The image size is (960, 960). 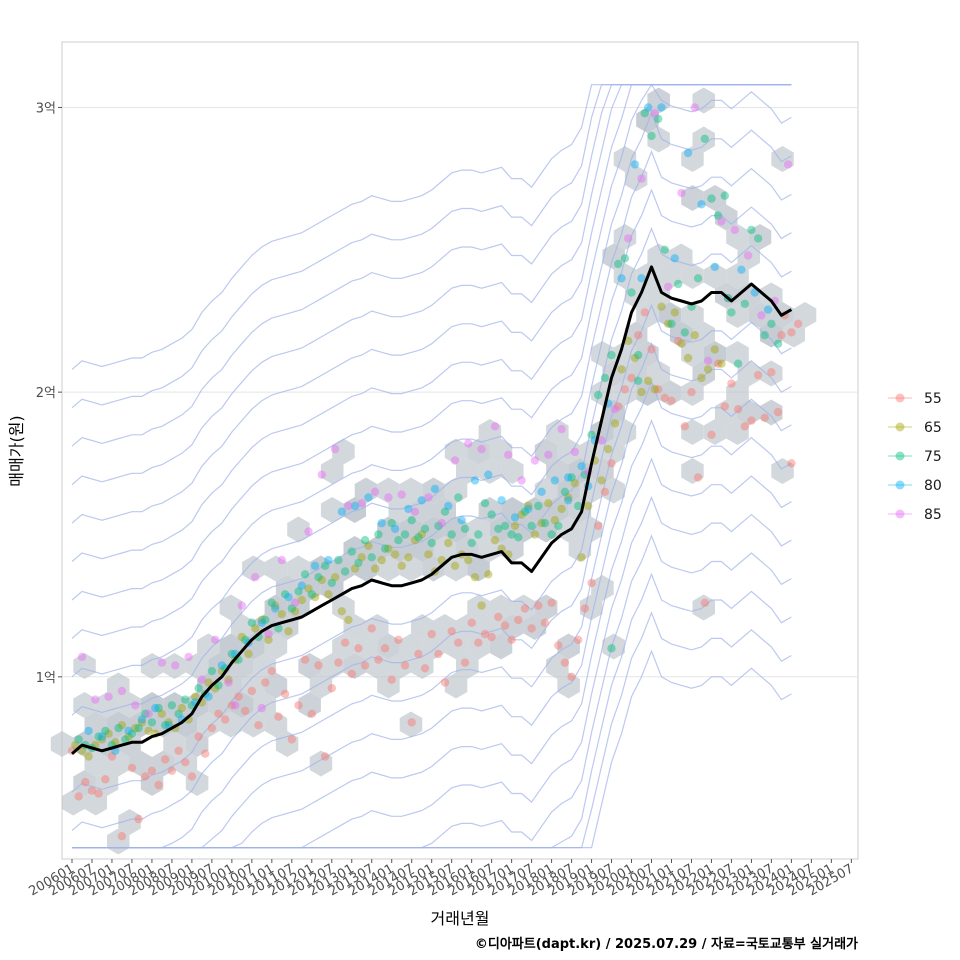 I want to click on legend-label-55: 55, so click(x=933, y=399).